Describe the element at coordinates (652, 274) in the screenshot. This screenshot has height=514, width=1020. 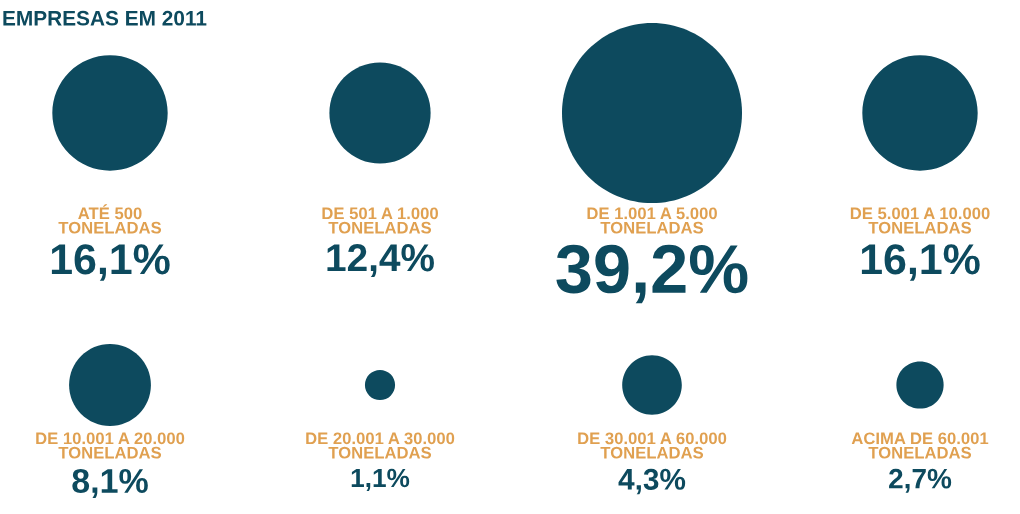
I see `data-label: 39,2%` at that location.